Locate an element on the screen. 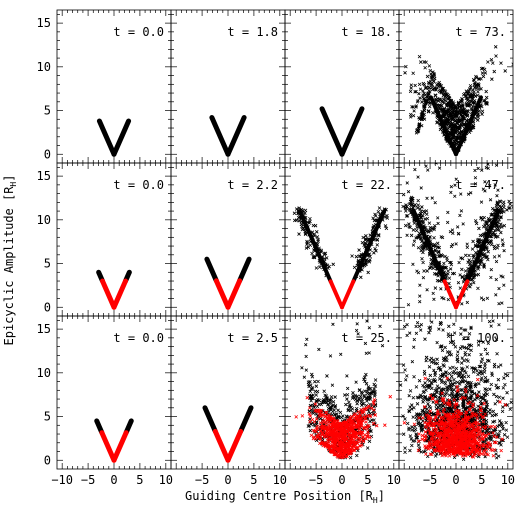 The image size is (527, 513). v-arm-right is located at coordinates (120, 294).